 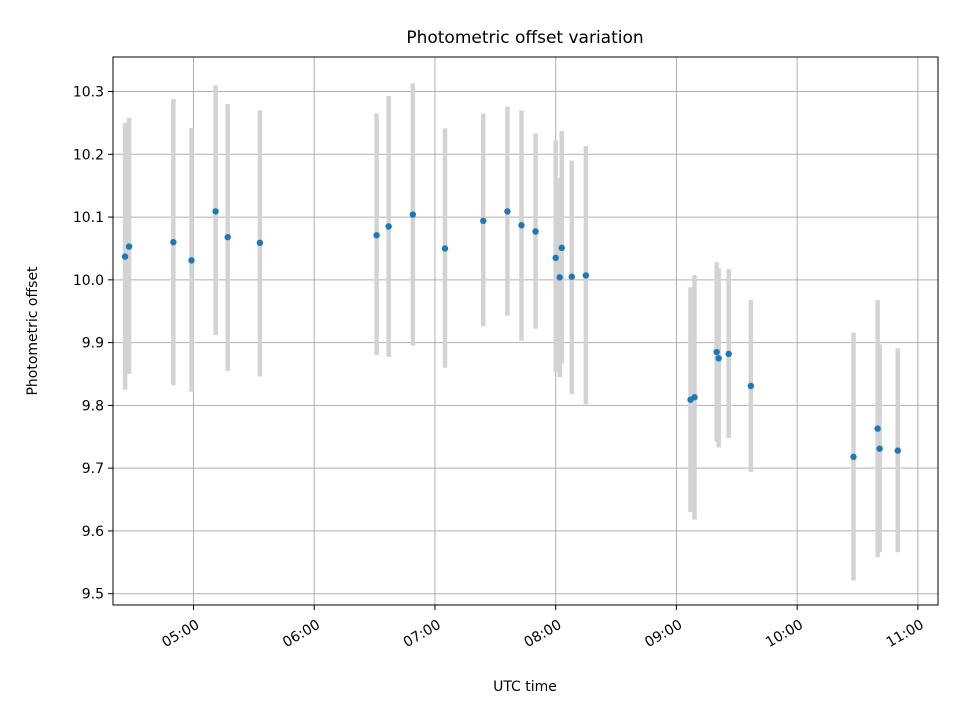 What do you see at coordinates (88, 218) in the screenshot?
I see `y-tick-label: 10.1` at bounding box center [88, 218].